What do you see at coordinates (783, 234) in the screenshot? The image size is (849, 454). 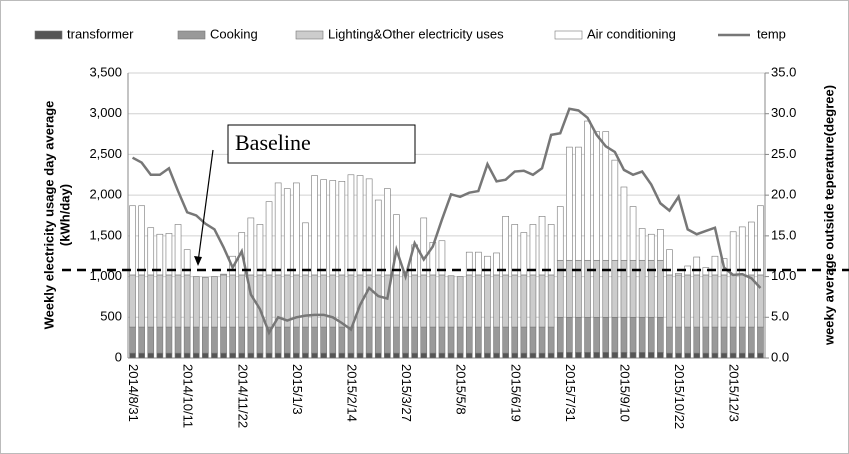 I see `y2-tick-label: 15.0` at bounding box center [783, 234].